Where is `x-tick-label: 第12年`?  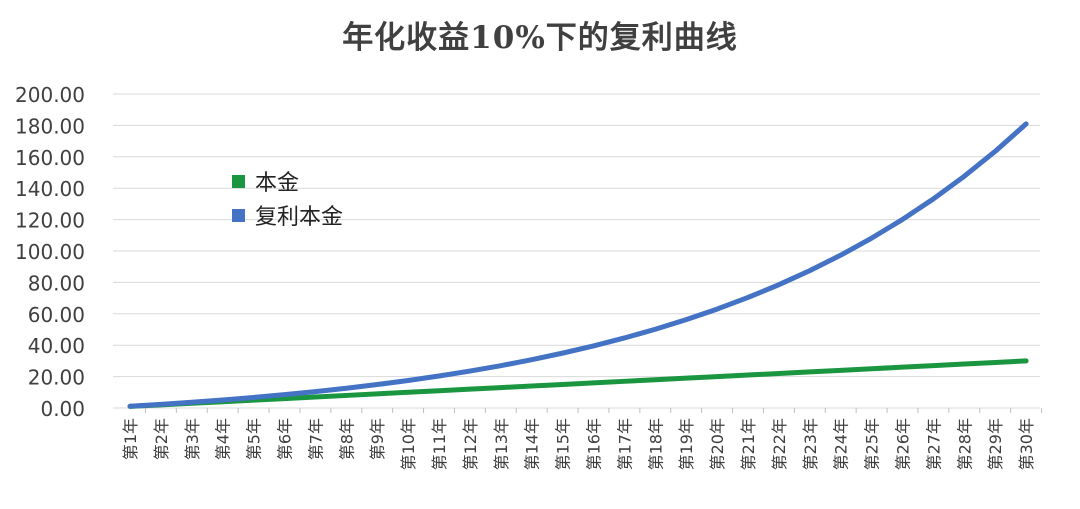
x-tick-label: 第12年 is located at coordinates (470, 444).